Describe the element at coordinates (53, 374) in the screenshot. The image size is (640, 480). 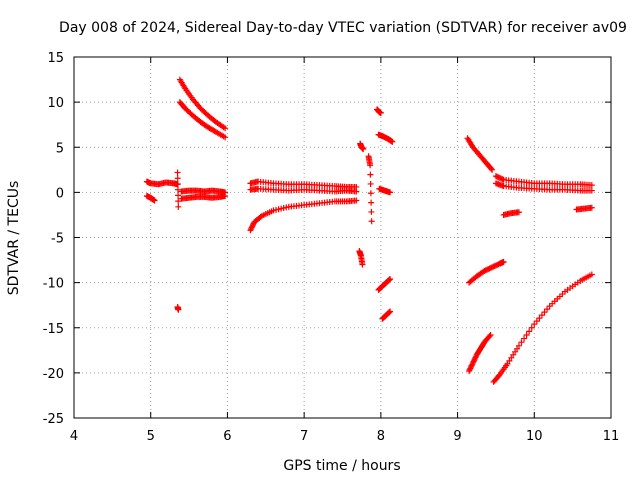
I see `y-tick-label: -20` at that location.